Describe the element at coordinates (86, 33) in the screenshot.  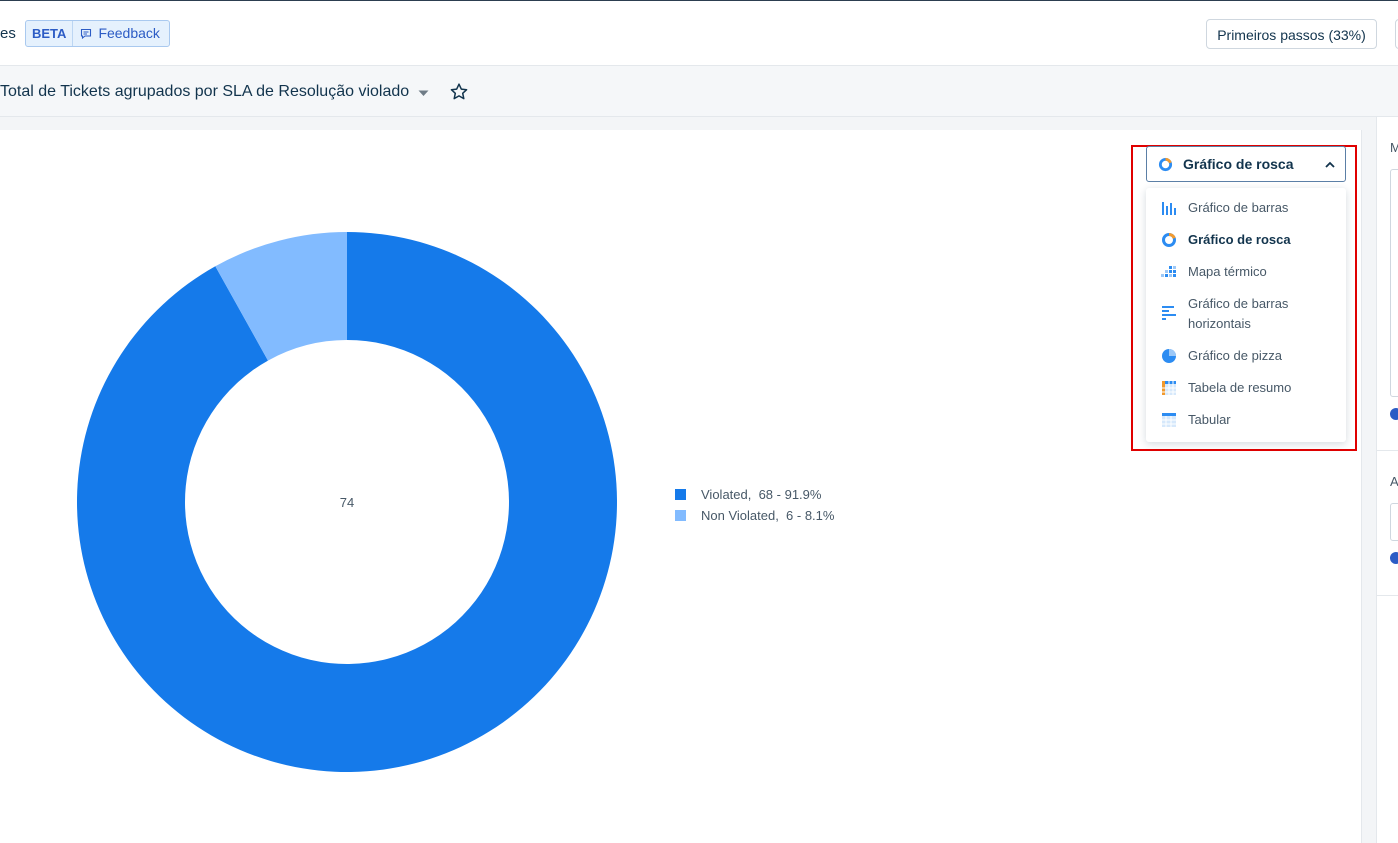
I see `feedback-icon` at that location.